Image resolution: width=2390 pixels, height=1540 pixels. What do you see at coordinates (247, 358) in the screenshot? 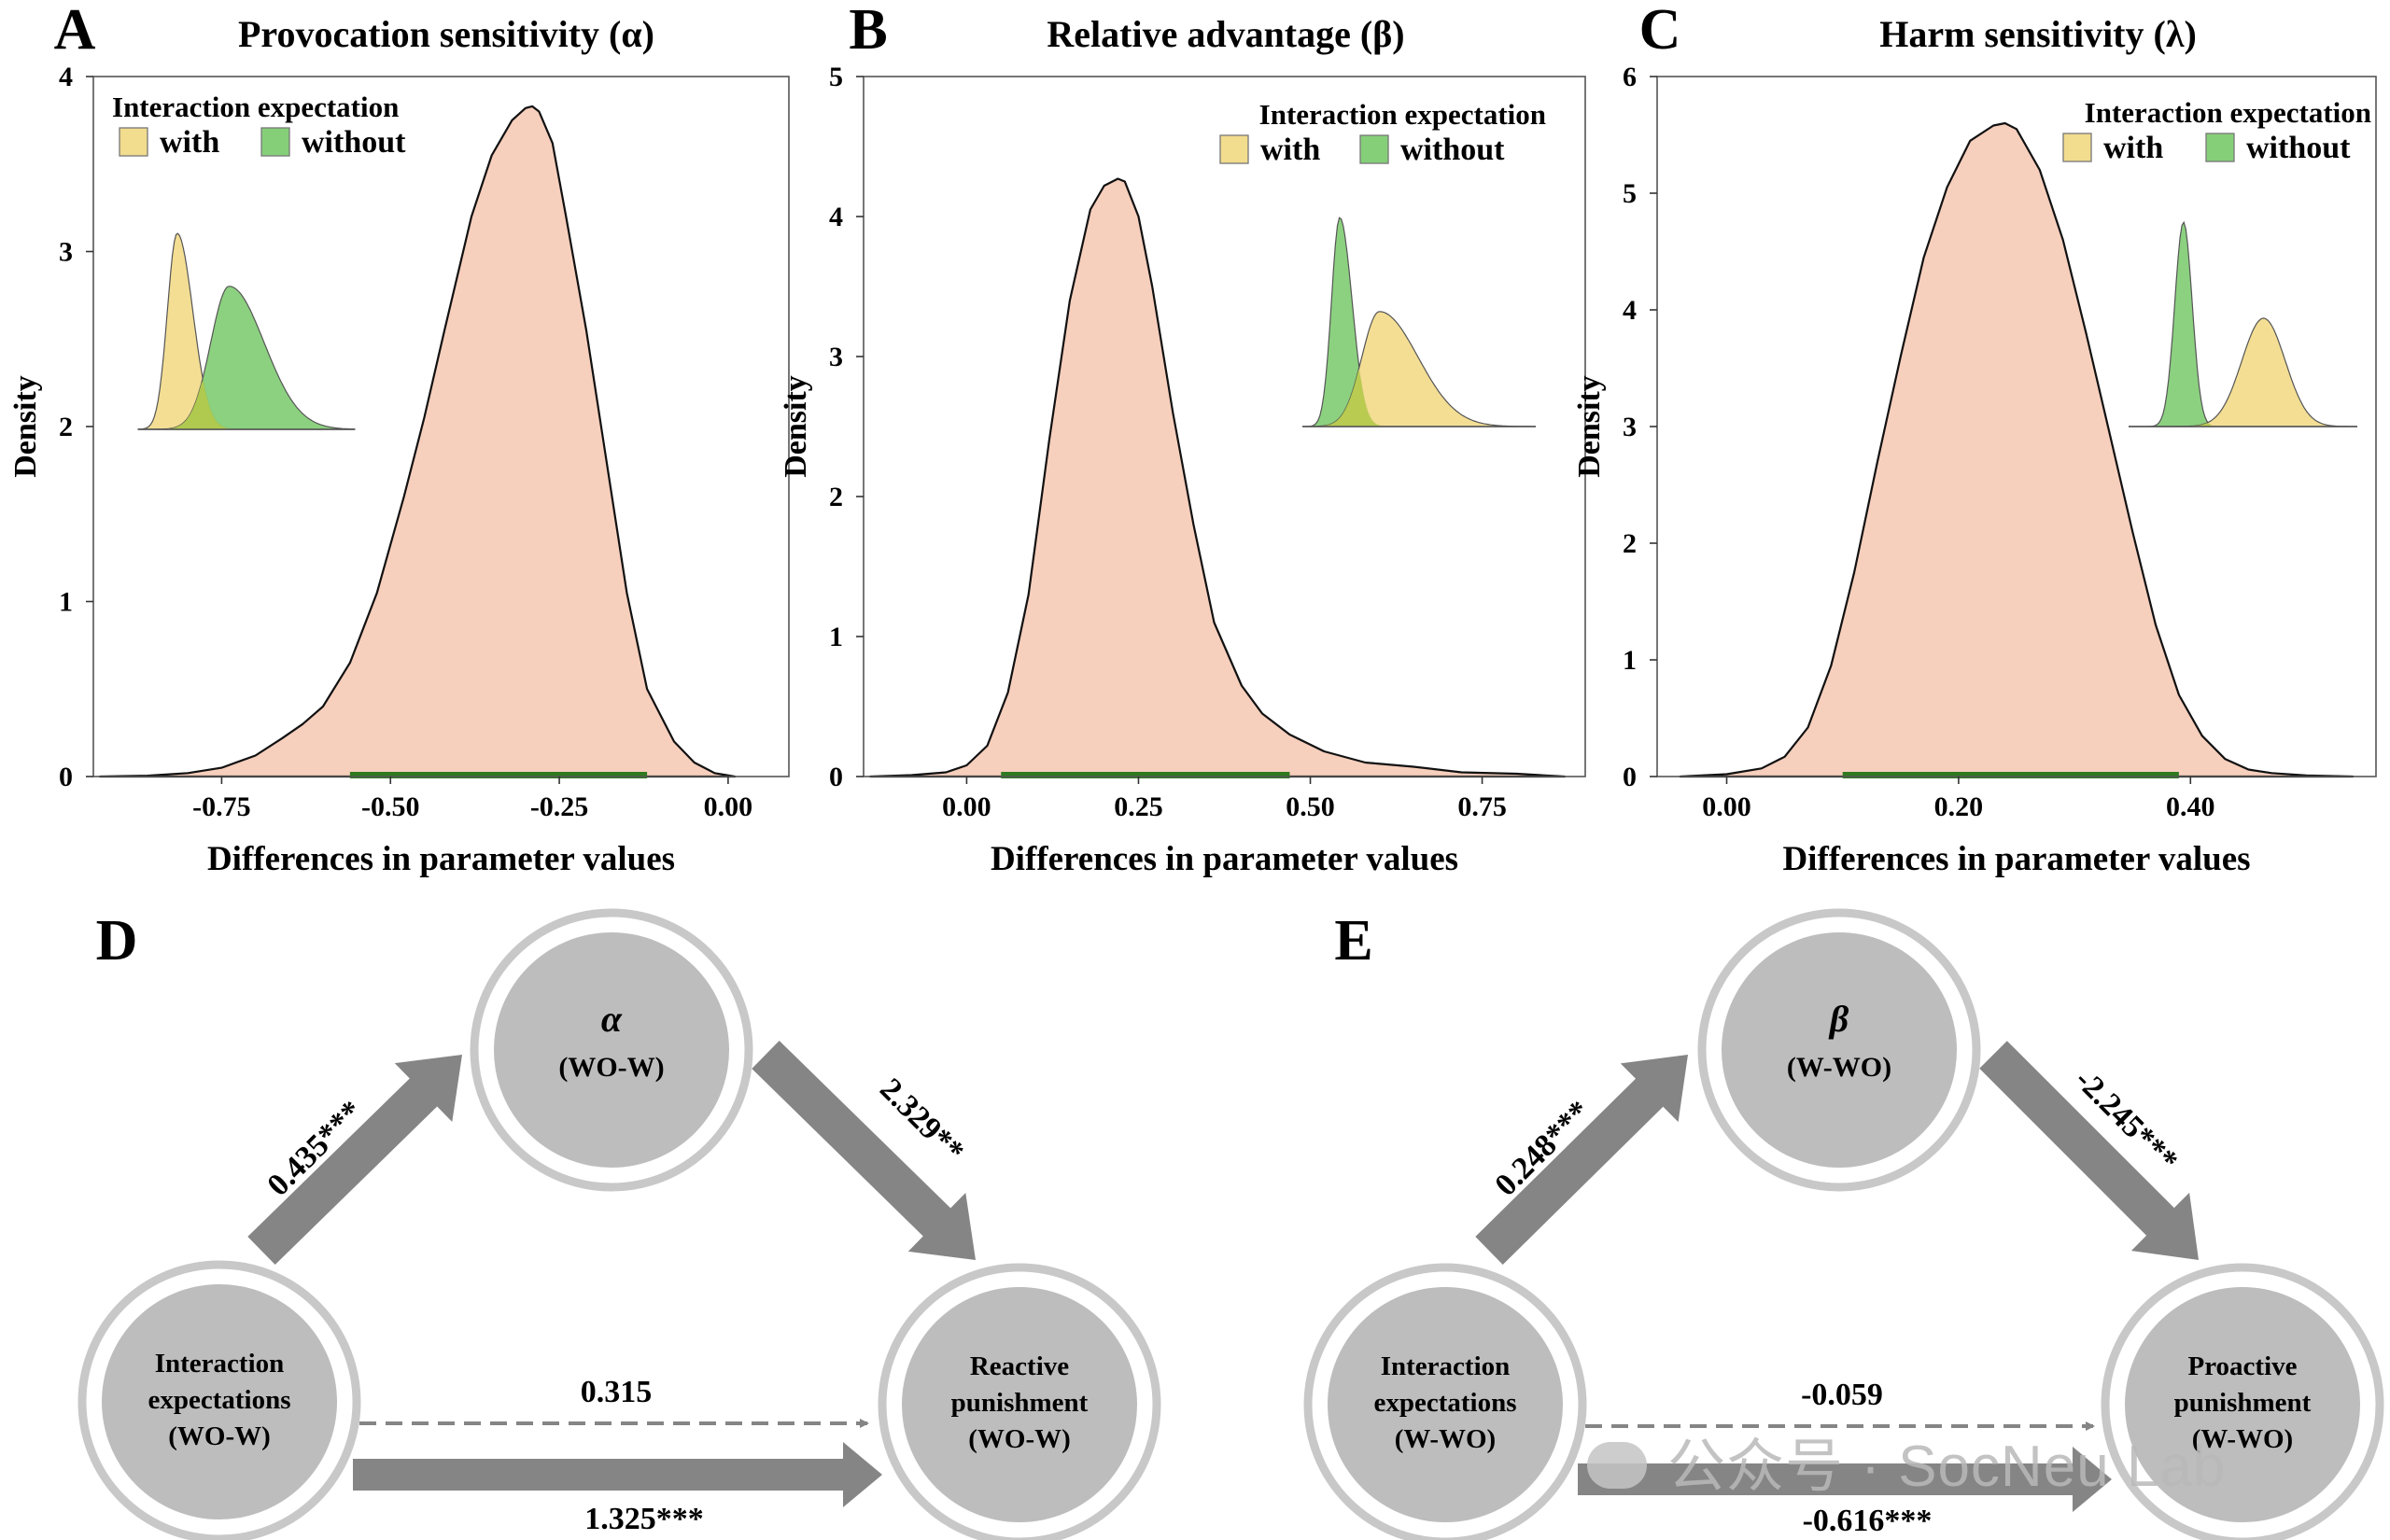
I see `inset-density-without` at bounding box center [247, 358].